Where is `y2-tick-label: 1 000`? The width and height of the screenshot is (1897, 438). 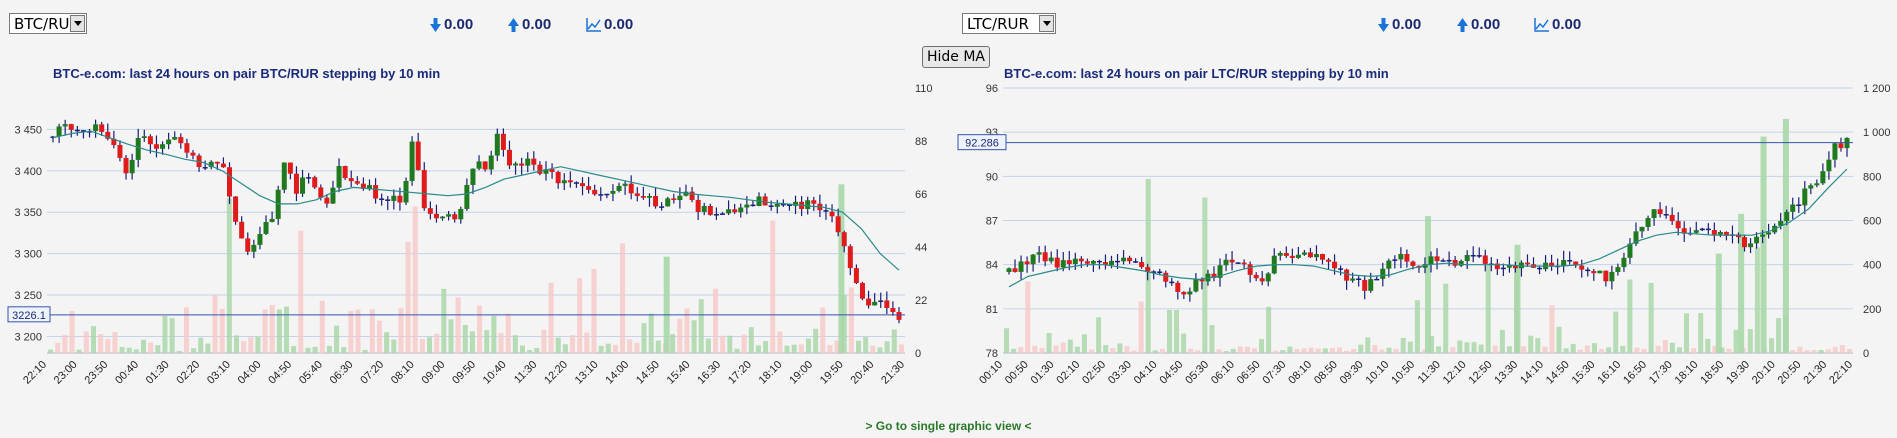
y2-tick-label: 1 000 is located at coordinates (1877, 133).